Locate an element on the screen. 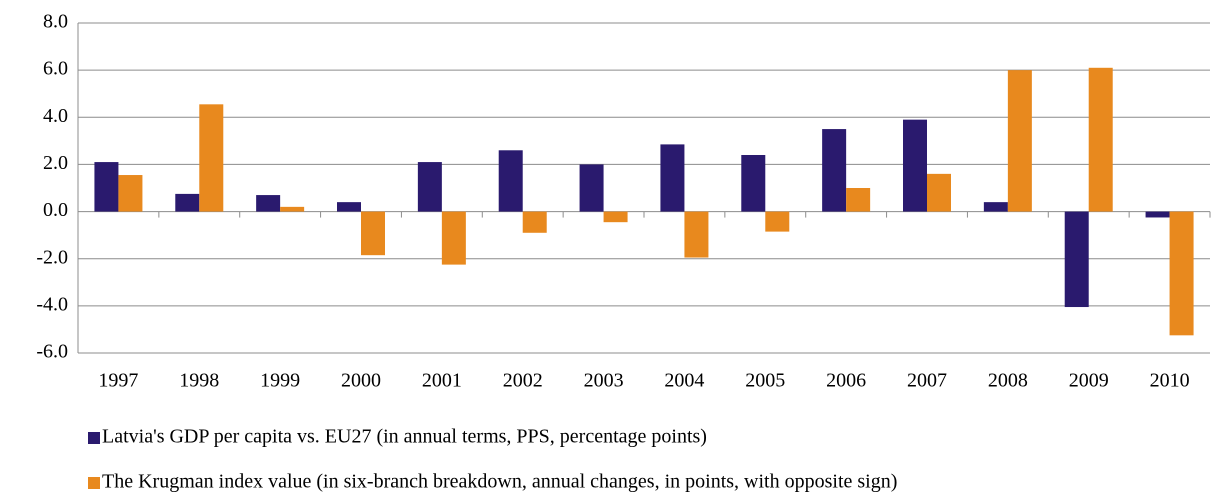 This screenshot has height=499, width=1225. y-tick-label: 2.0 is located at coordinates (55, 163).